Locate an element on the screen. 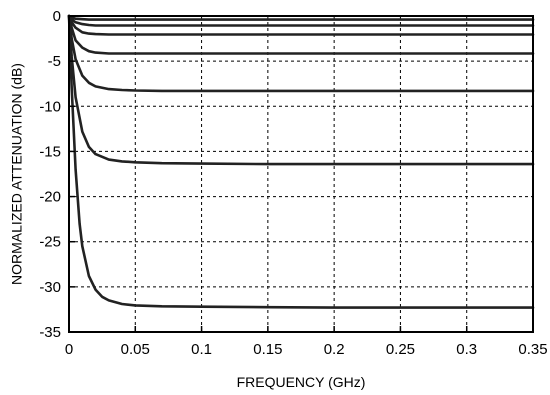  y-tick-label: -5 is located at coordinates (54, 61).